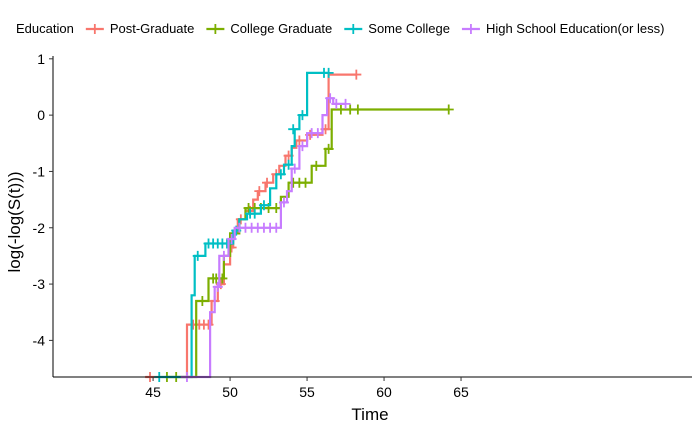 Image resolution: width=700 pixels, height=432 pixels. Describe the element at coordinates (575, 28) in the screenshot. I see `legend-label: High School Education(or less)` at that location.